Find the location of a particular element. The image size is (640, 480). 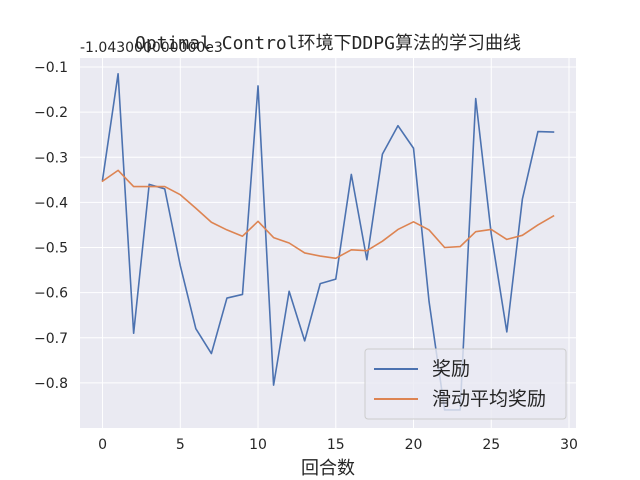

legend-label-reward: 奖励 is located at coordinates (451, 369).